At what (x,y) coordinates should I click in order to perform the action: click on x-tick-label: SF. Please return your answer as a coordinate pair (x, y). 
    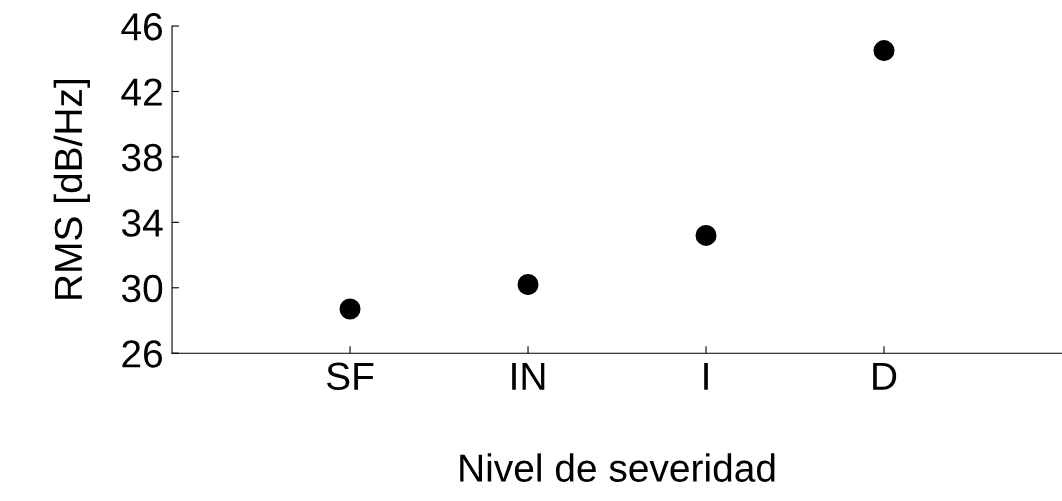
    Looking at the image, I should click on (350, 376).